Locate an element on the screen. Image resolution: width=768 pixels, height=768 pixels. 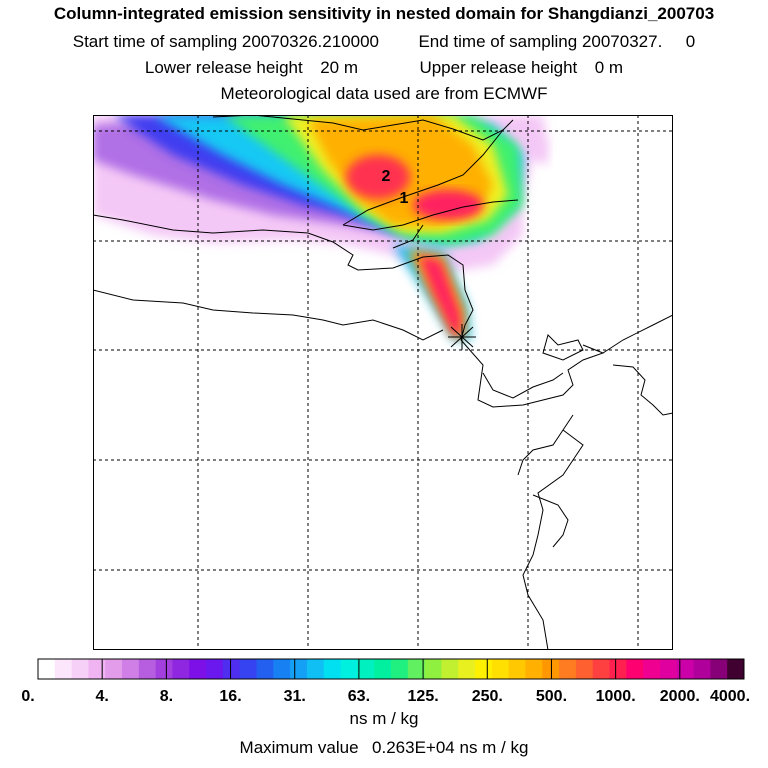
legend-colorbar is located at coordinates (391, 669).